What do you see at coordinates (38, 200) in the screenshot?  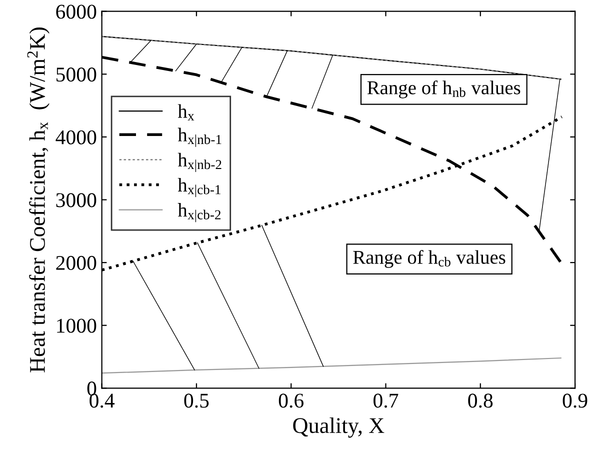 I see `y-axis-title: Heat transfer Coefficient, h$_{x}$ (W/m$^{2}$K)` at bounding box center [38, 200].